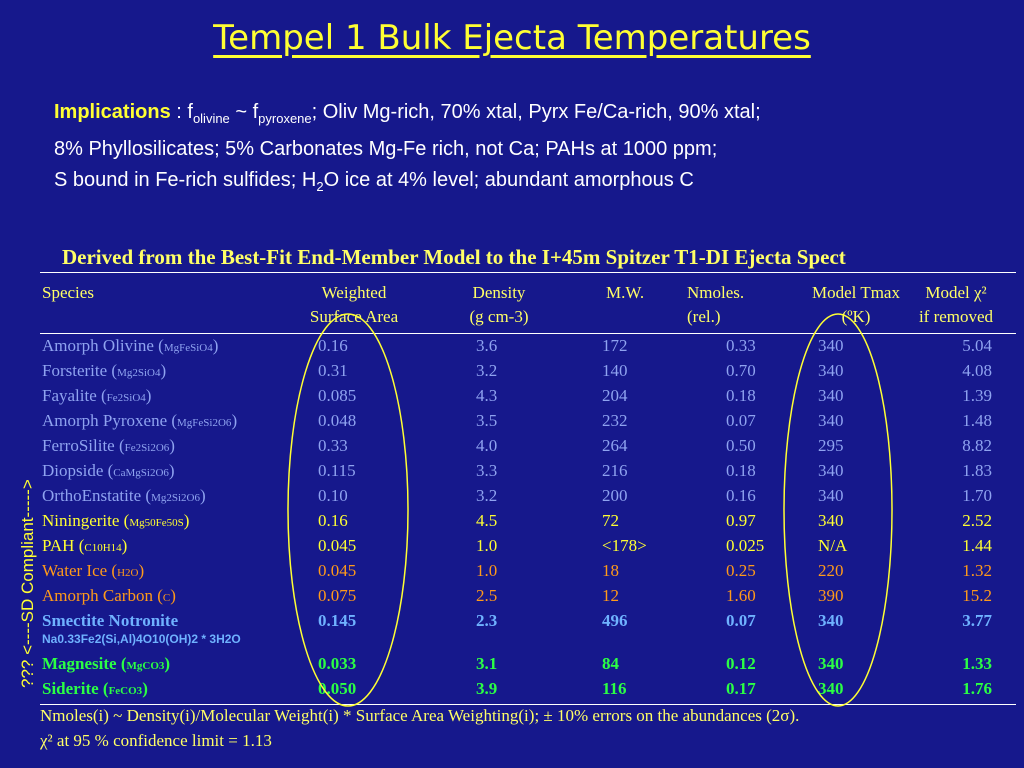  I want to click on table-bottom-rule, so click(528, 704).